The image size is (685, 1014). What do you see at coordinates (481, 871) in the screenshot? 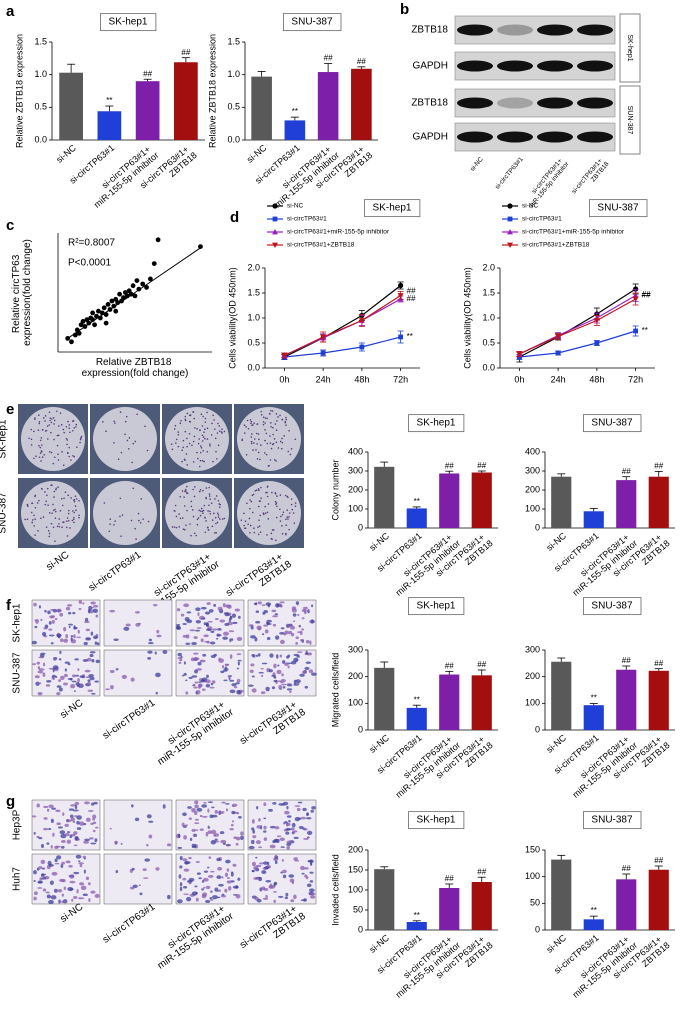
I see `significance: ##` at bounding box center [481, 871].